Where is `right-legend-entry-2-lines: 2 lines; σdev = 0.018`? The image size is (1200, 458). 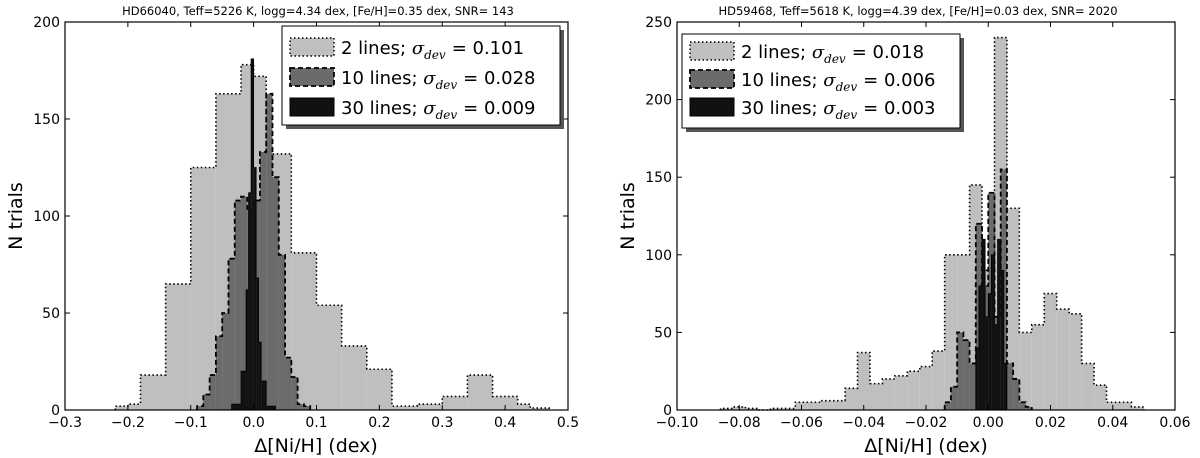 right-legend-entry-2-lines: 2 lines; σdev = 0.018 is located at coordinates (832, 54).